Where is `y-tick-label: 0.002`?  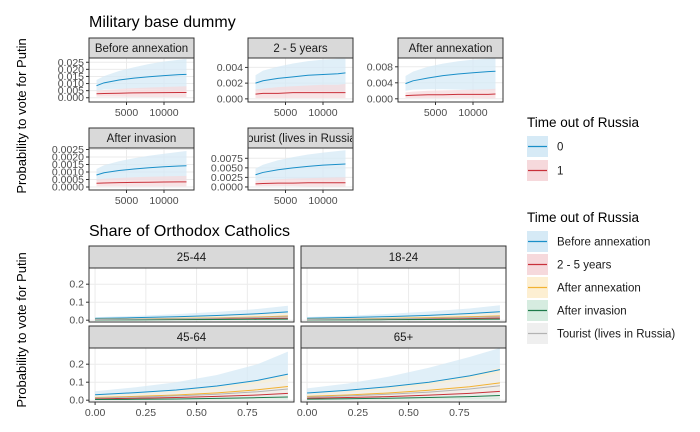
y-tick-label: 0.002 is located at coordinates (230, 84).